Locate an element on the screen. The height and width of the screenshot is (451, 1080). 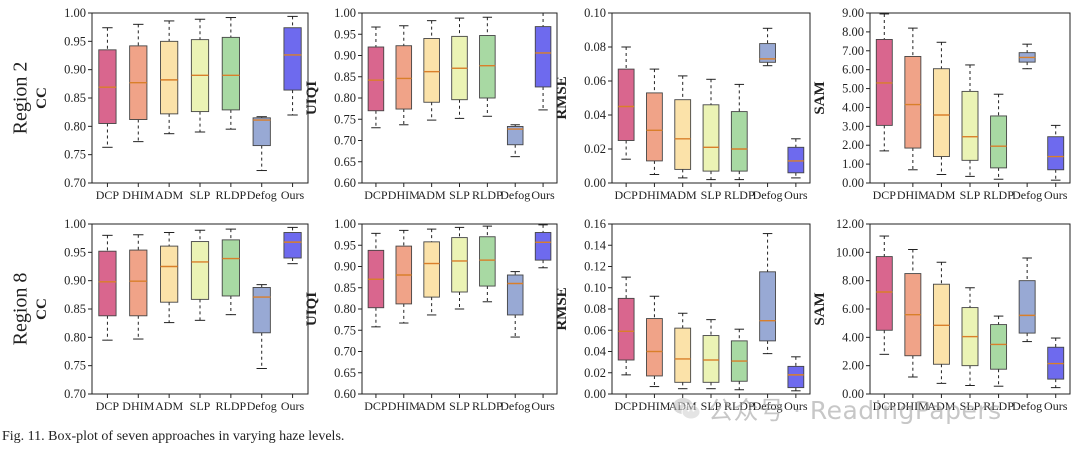
row-label: Region 8 is located at coordinates (21, 309).